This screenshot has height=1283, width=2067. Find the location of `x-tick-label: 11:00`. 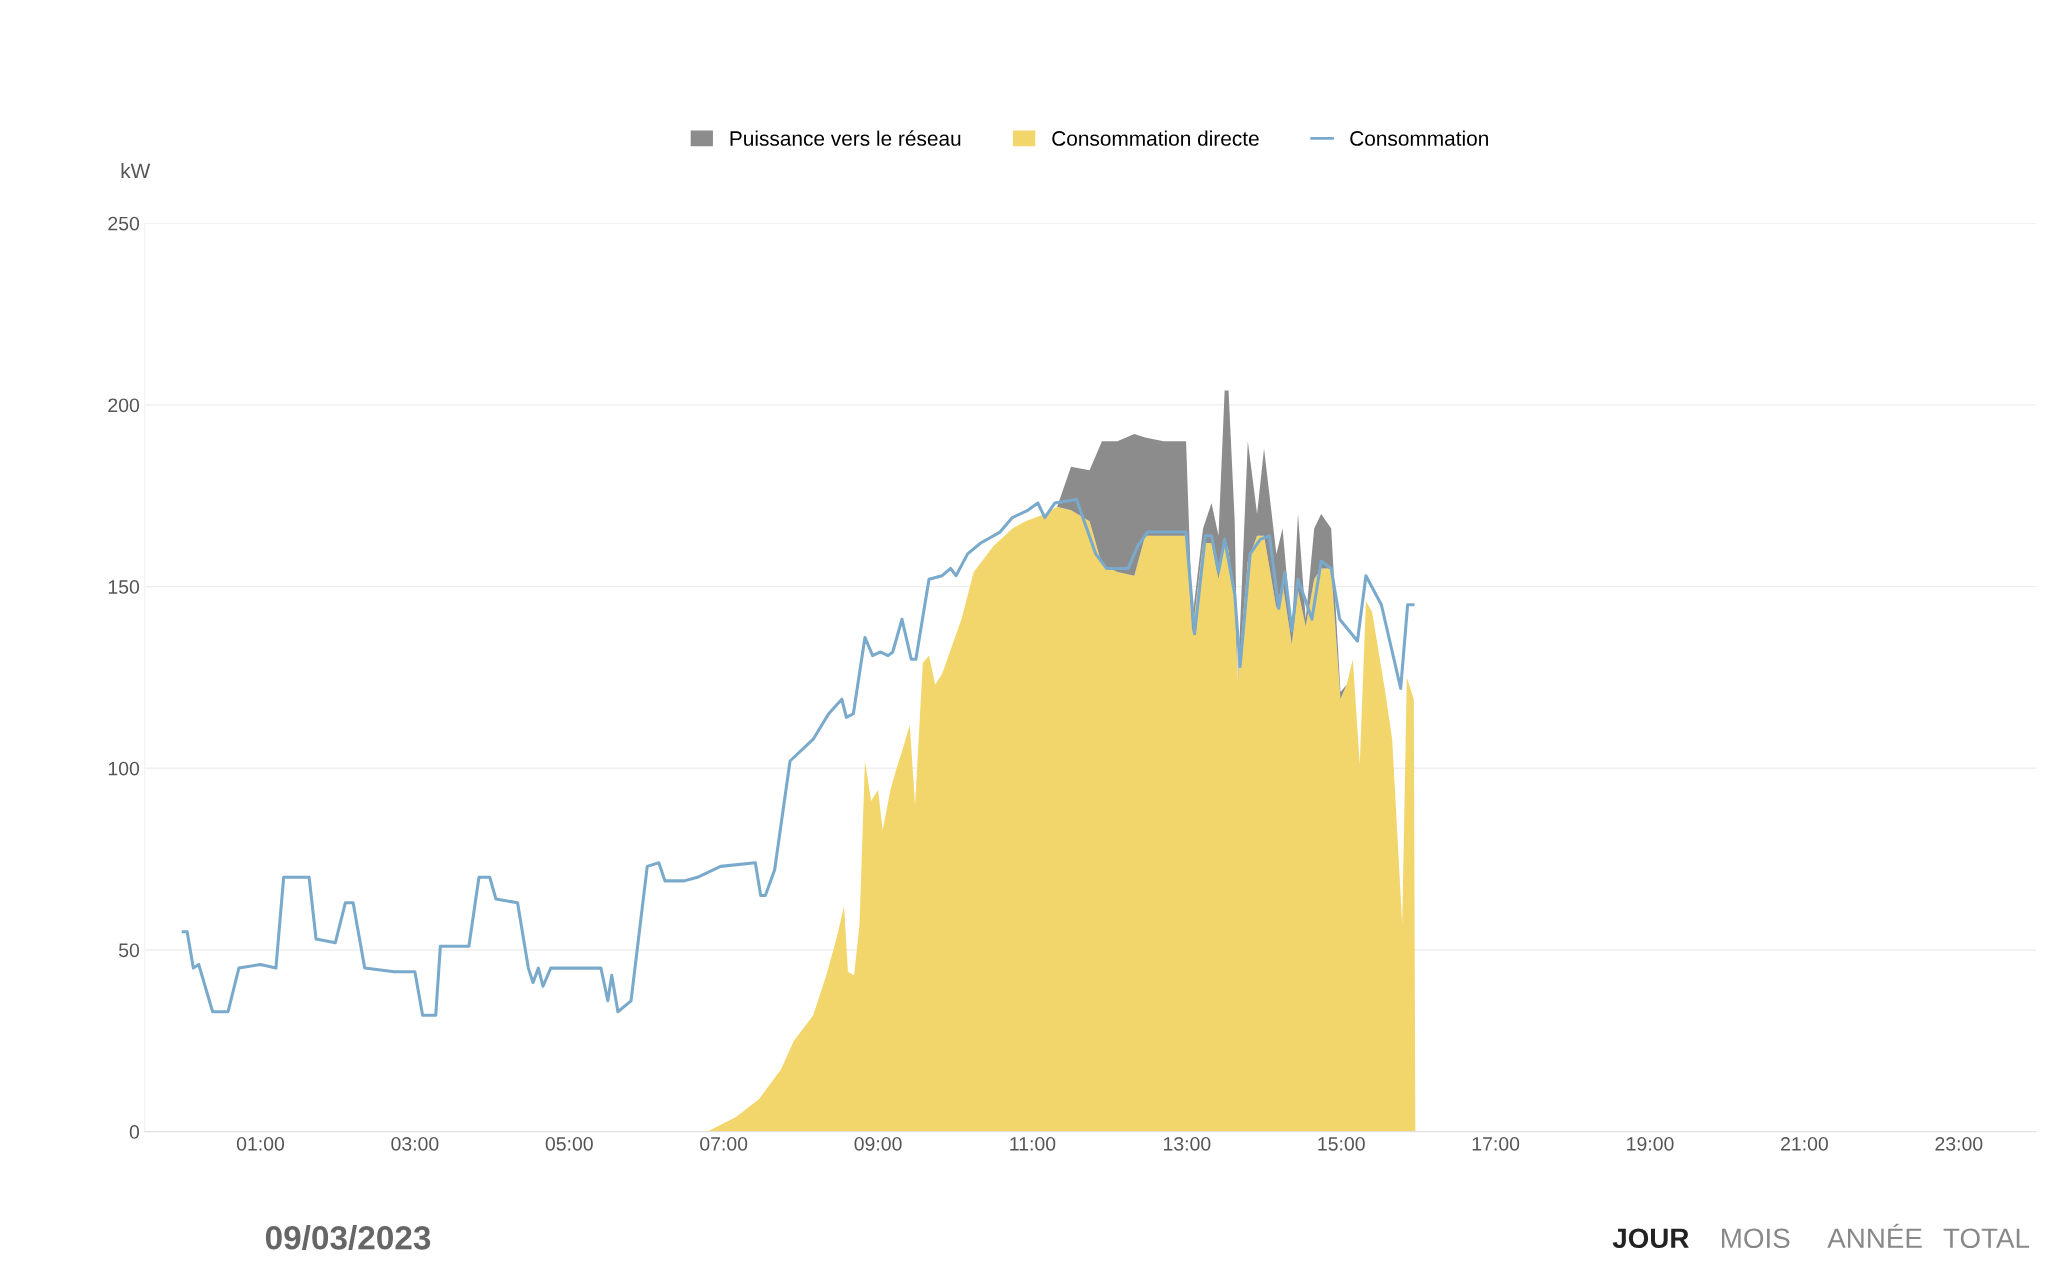

x-tick-label: 11:00 is located at coordinates (1033, 1143).